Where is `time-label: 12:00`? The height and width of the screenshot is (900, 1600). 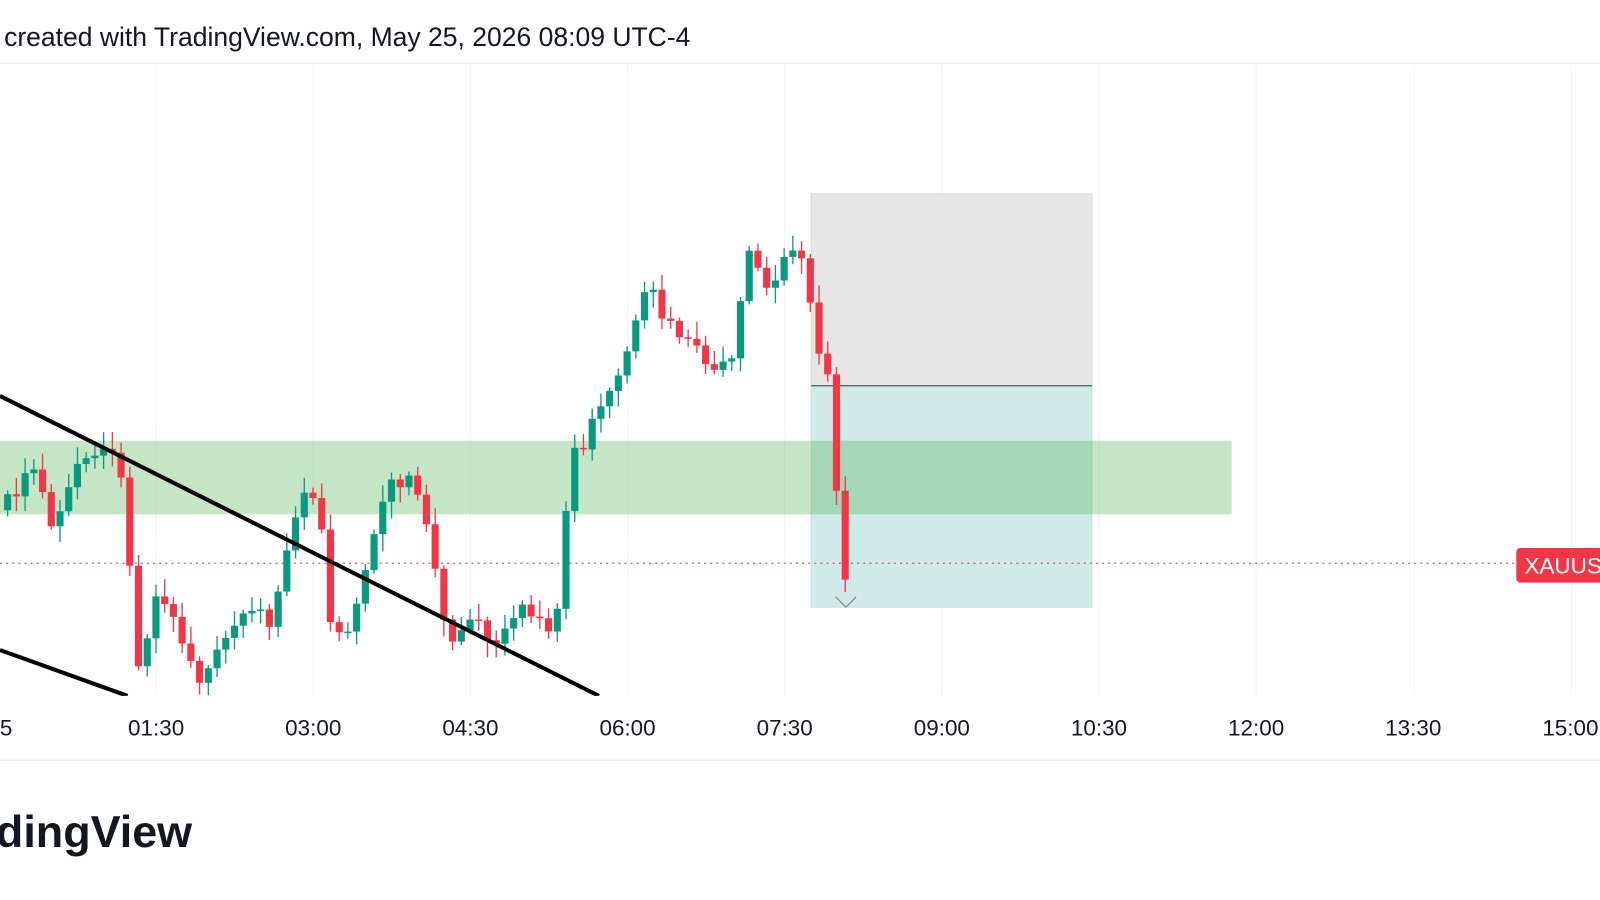 time-label: 12:00 is located at coordinates (1256, 728).